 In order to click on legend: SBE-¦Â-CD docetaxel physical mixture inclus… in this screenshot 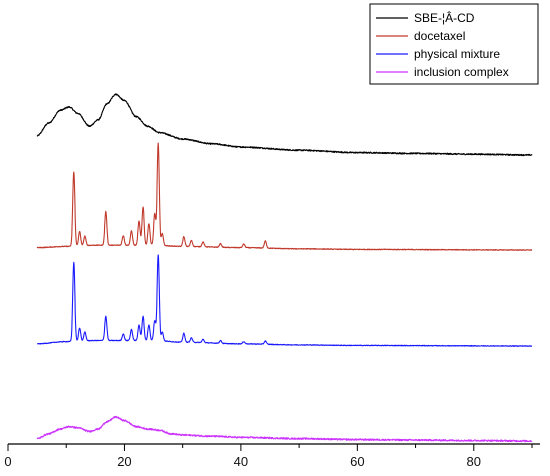, I will do `click(454, 44)`.